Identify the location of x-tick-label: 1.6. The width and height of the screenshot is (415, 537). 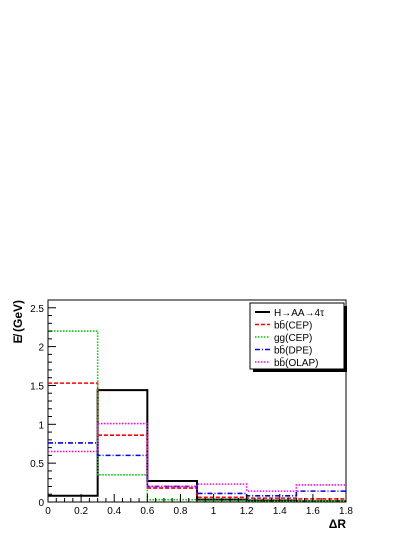
(313, 511).